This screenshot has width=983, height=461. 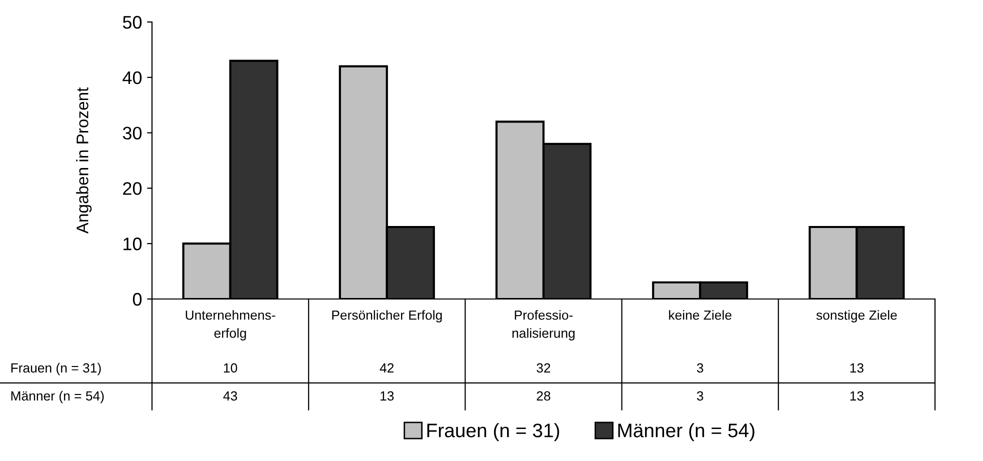 I want to click on data-label: 10, so click(x=231, y=368).